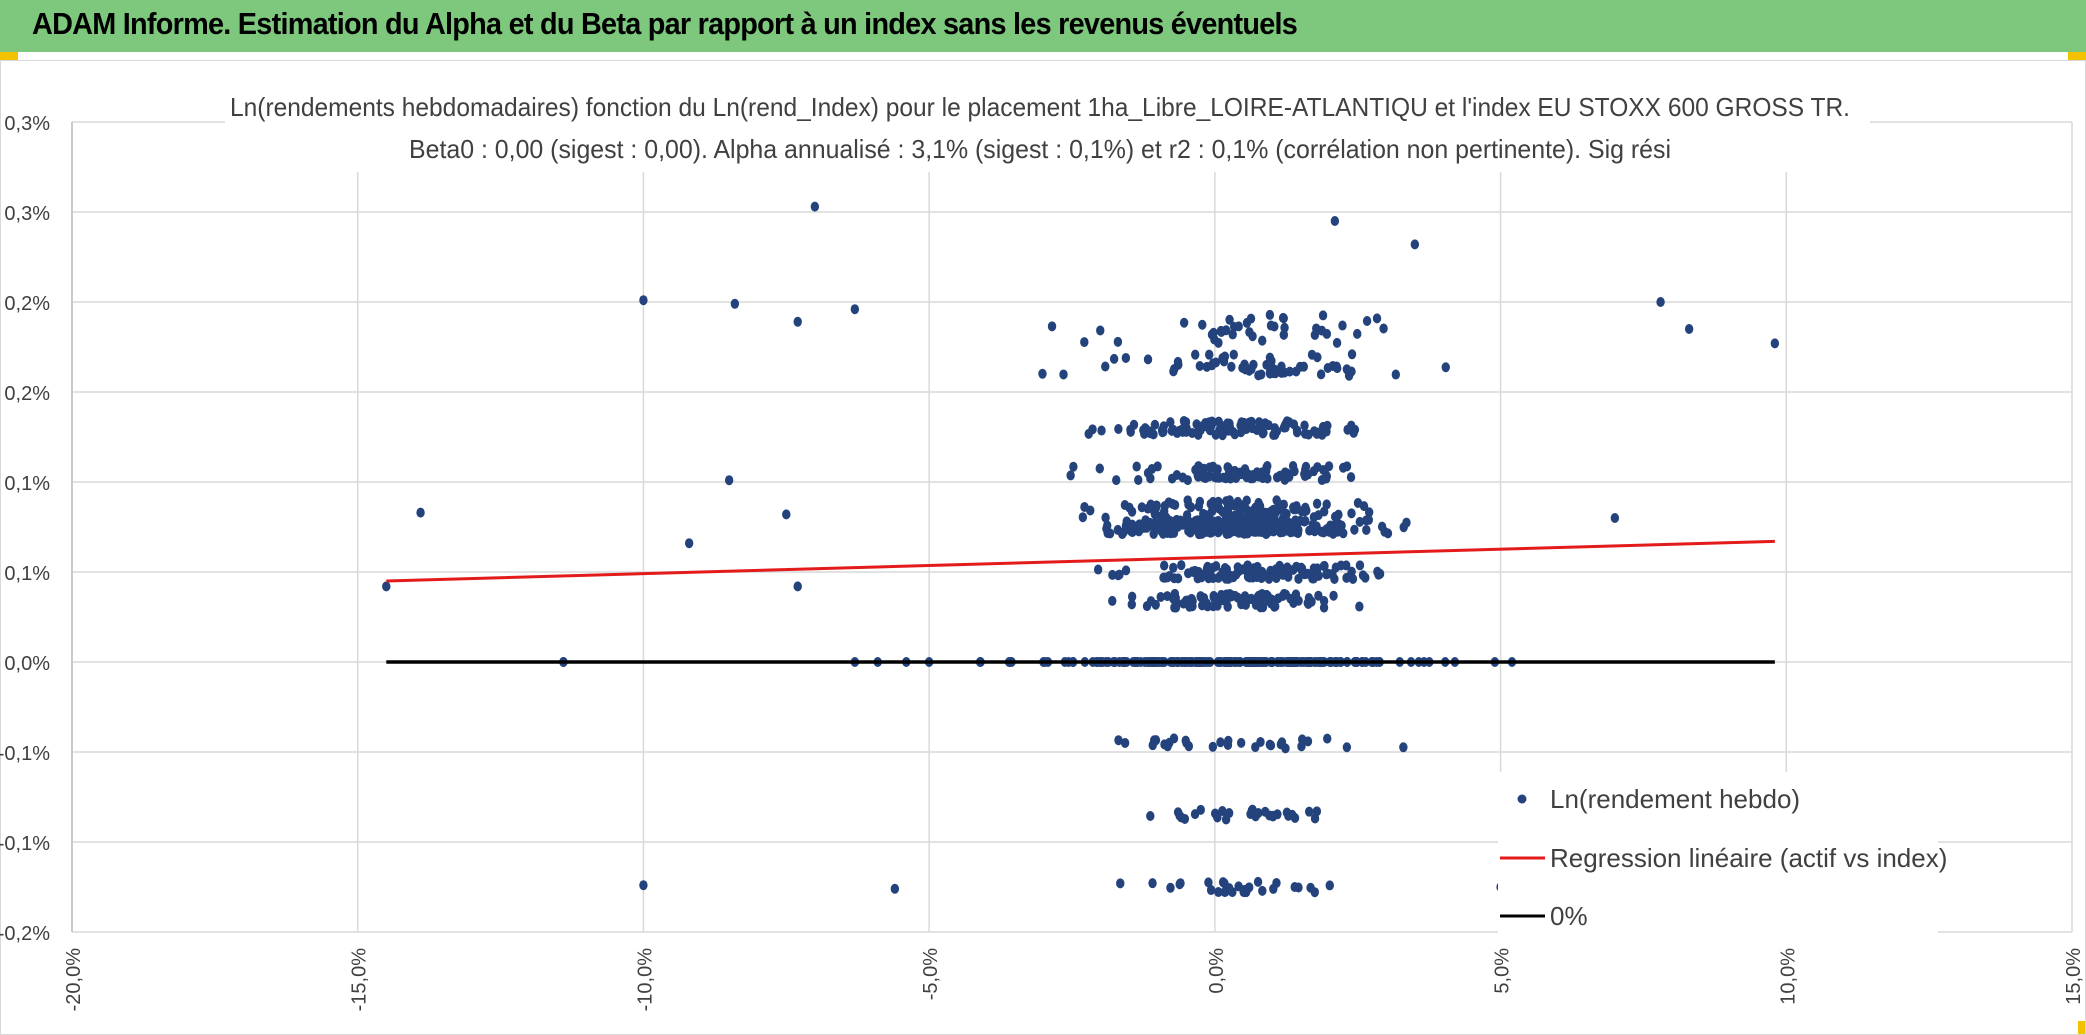  I want to click on legend-label-zero: 0%, so click(1569, 916).